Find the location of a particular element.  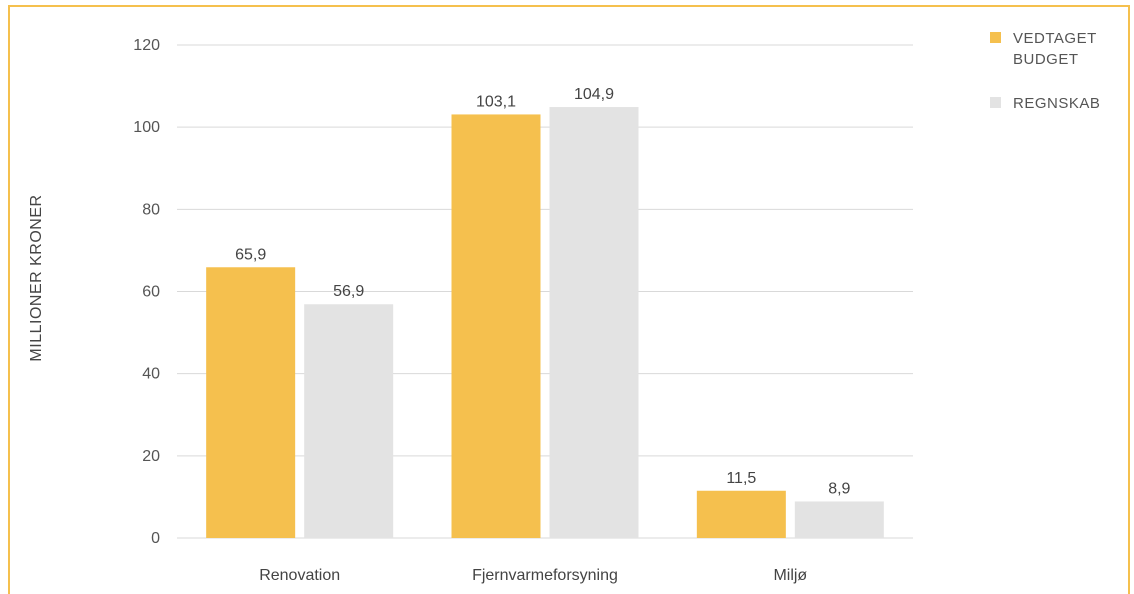

x-axis-categories: Renovation Fjernvarmeforsyning Miljø is located at coordinates (533, 575).